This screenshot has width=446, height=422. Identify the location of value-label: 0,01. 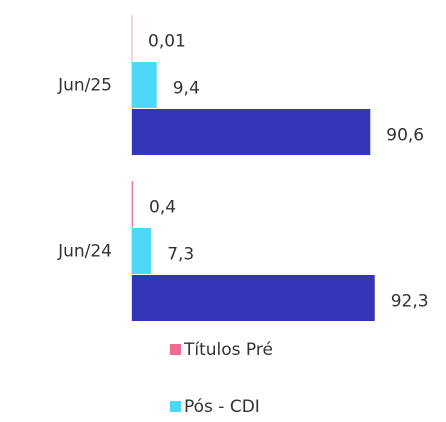
(167, 42).